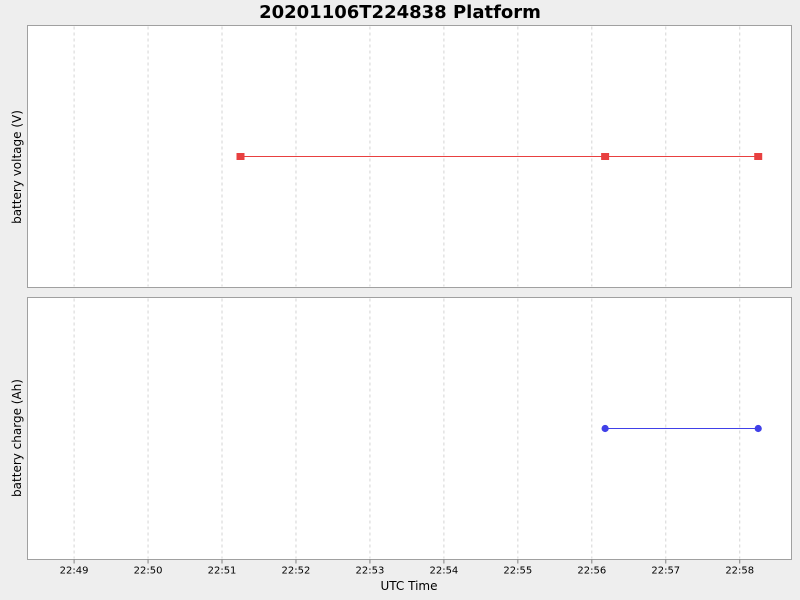 The height and width of the screenshot is (600, 800). I want to click on x-tick-label: 22:51, so click(222, 571).